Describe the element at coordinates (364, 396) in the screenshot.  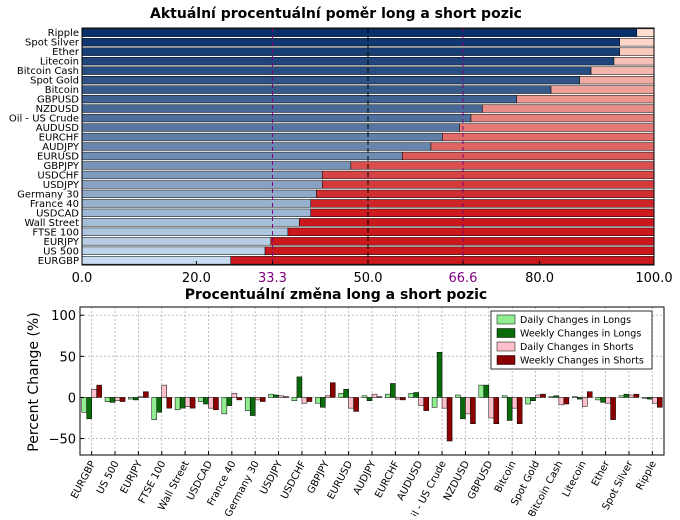
I see `daily-changes-in-longs-bar-audjpy` at that location.